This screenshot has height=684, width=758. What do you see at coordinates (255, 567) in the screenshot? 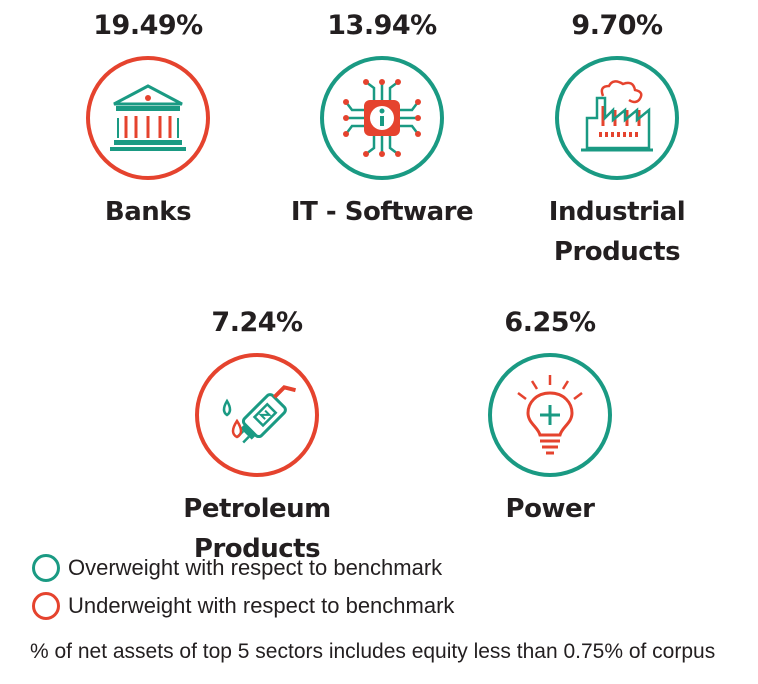
I see `legend-label: Overweight with respect to benchmark` at bounding box center [255, 567].